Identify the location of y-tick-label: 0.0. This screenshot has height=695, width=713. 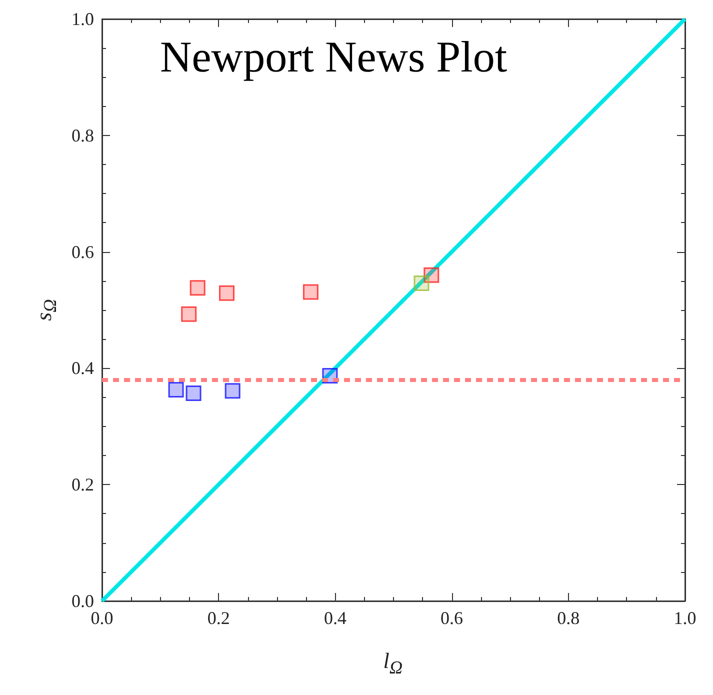
(83, 601).